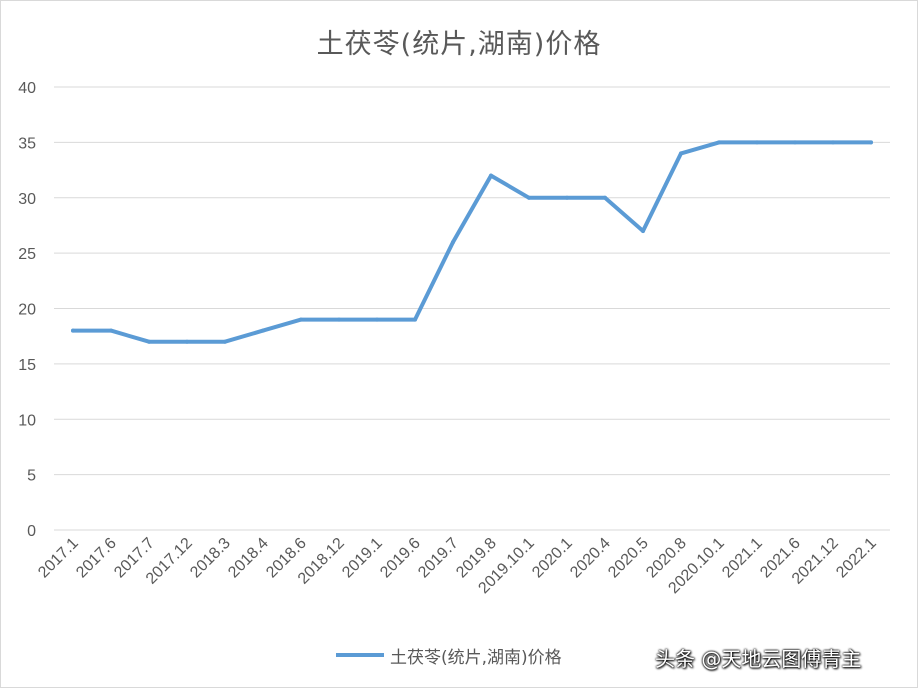 The image size is (918, 688). I want to click on x-tick-label: 2017.6, so click(96, 558).